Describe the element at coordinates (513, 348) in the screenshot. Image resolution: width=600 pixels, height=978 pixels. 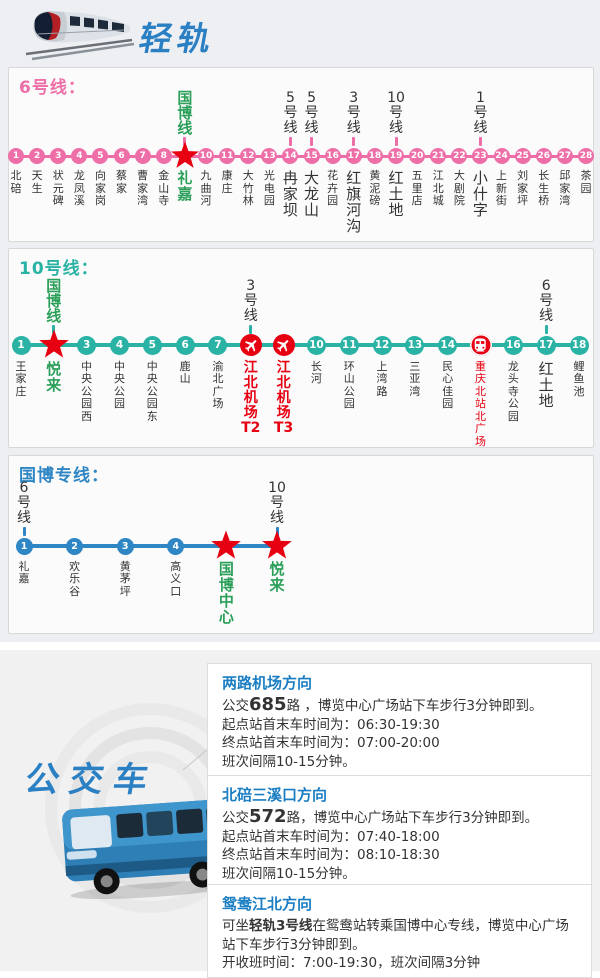
I see `station: 16 龙头寺公园` at that location.